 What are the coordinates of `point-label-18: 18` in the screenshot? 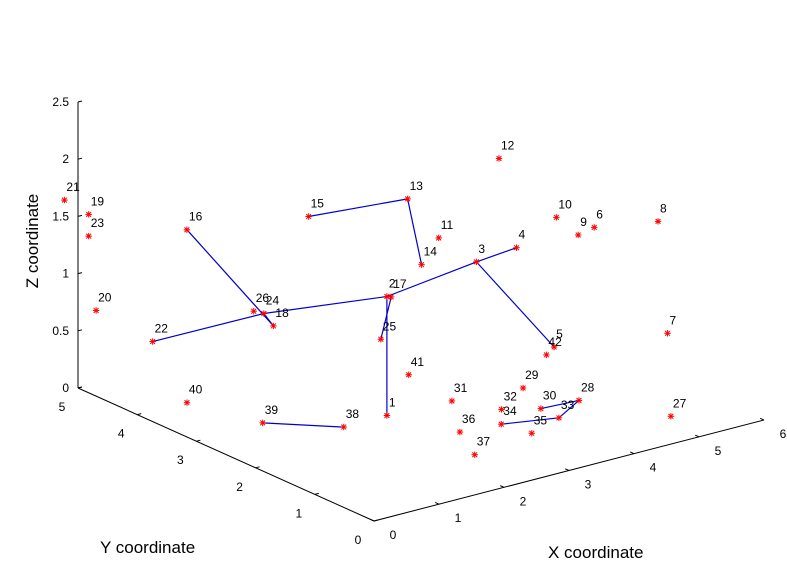 It's located at (282, 313).